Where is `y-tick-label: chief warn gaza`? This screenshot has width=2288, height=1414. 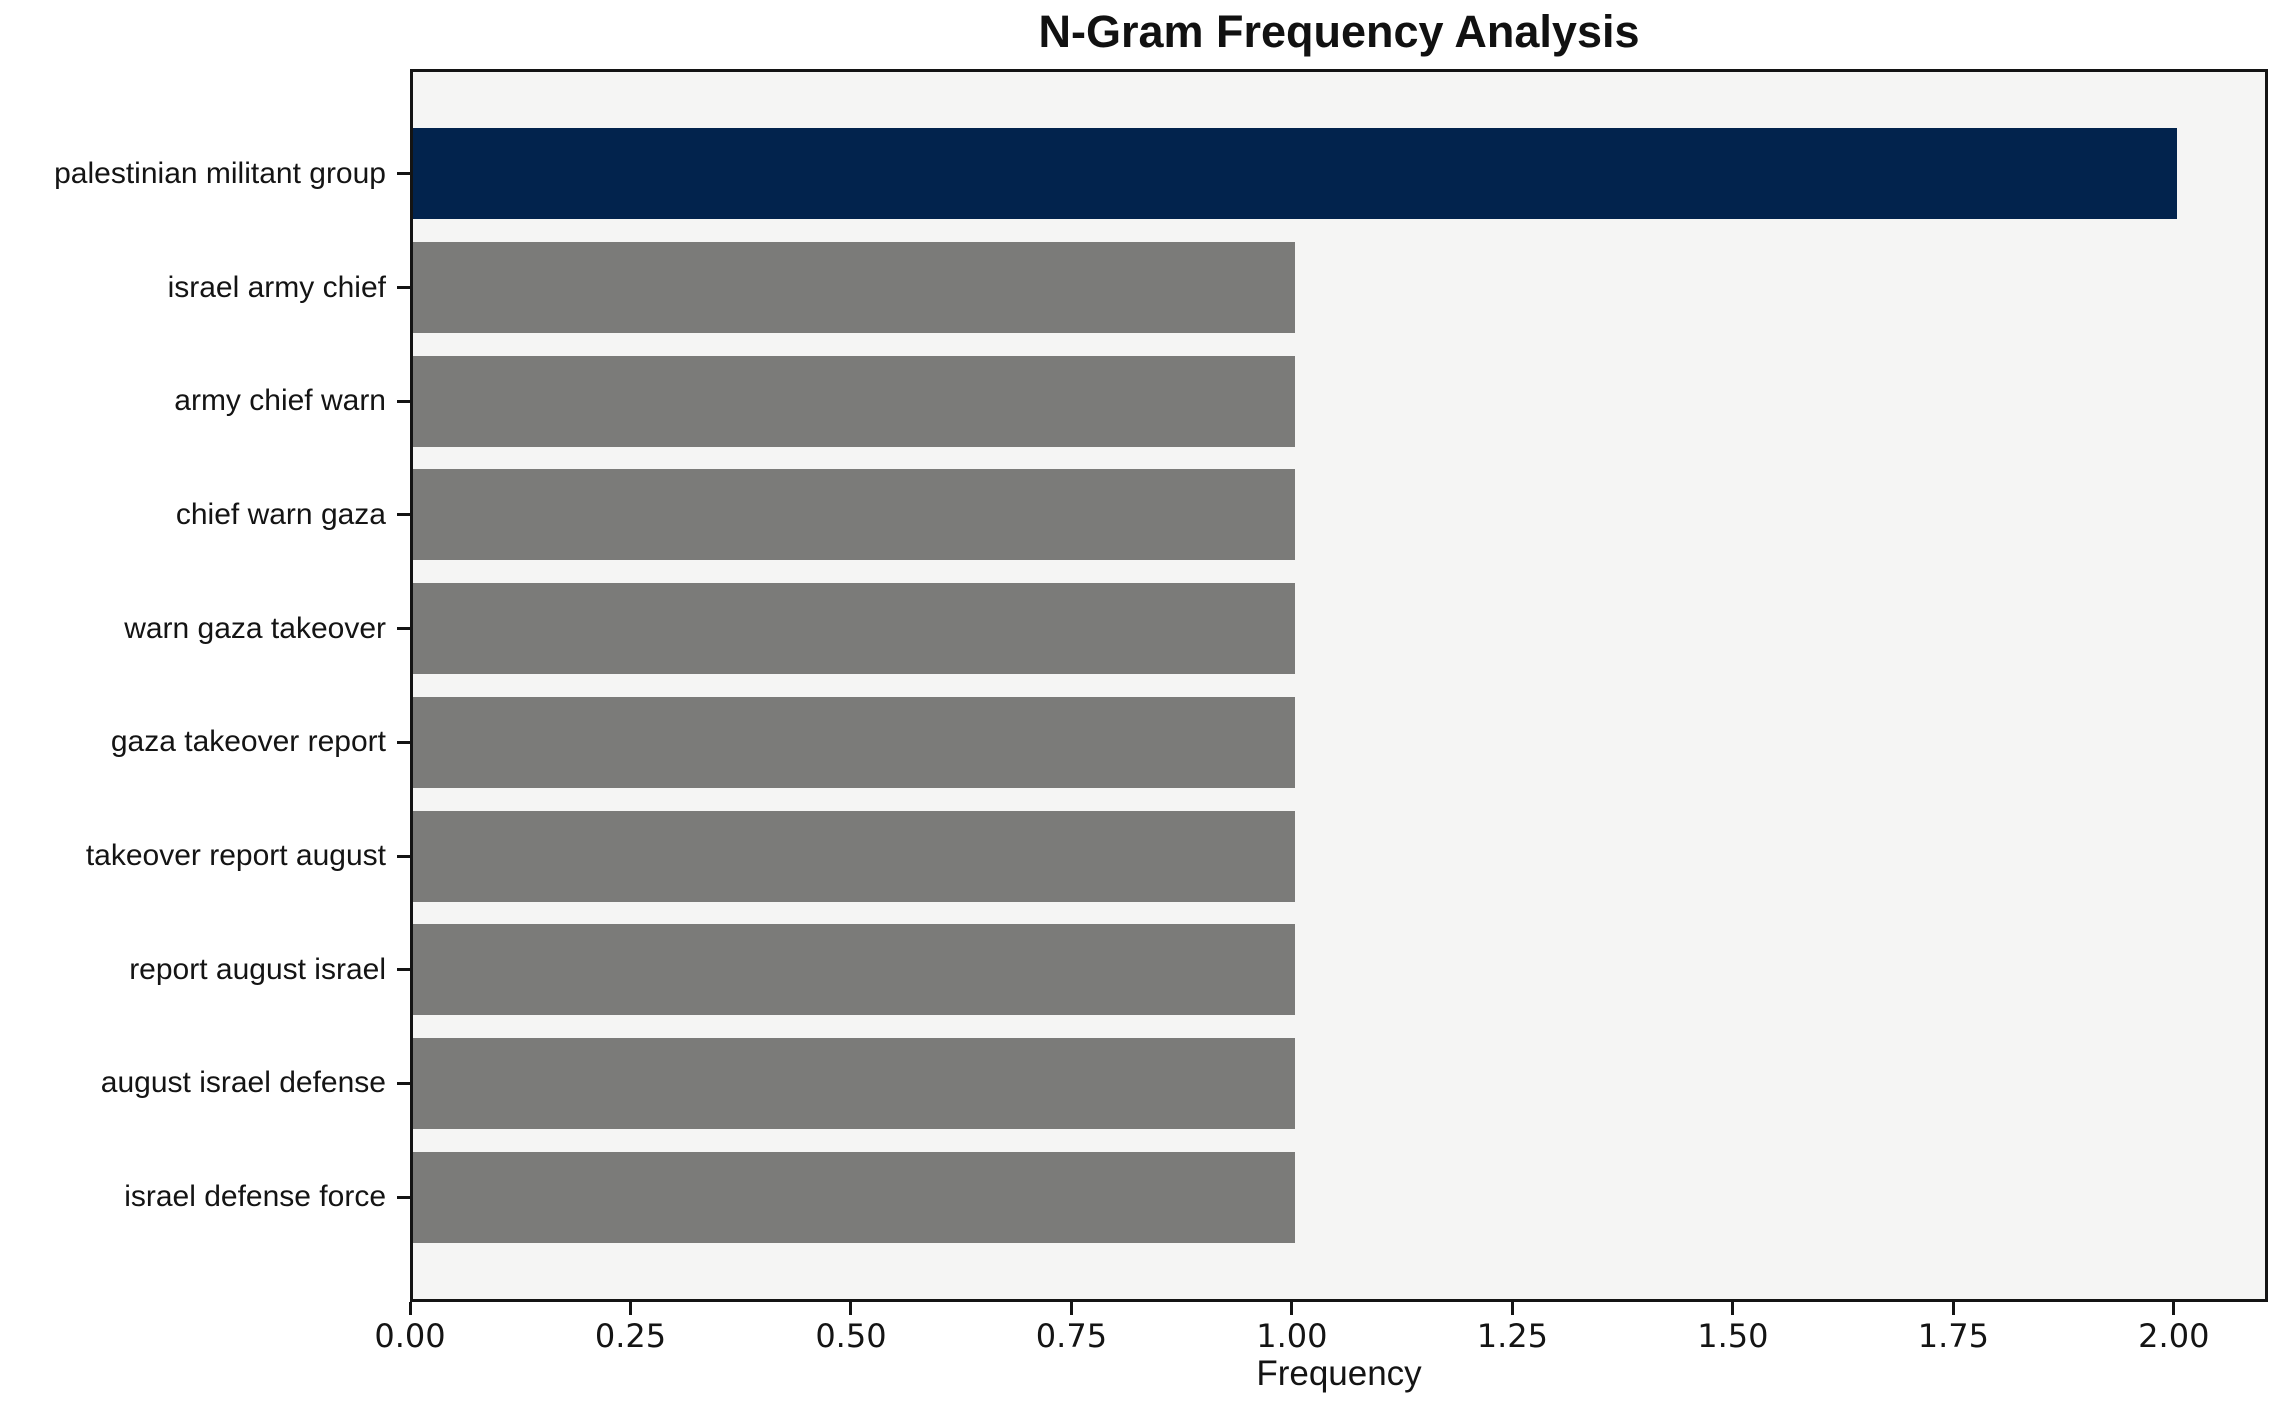
y-tick-label: chief warn gaza is located at coordinates (280, 514).